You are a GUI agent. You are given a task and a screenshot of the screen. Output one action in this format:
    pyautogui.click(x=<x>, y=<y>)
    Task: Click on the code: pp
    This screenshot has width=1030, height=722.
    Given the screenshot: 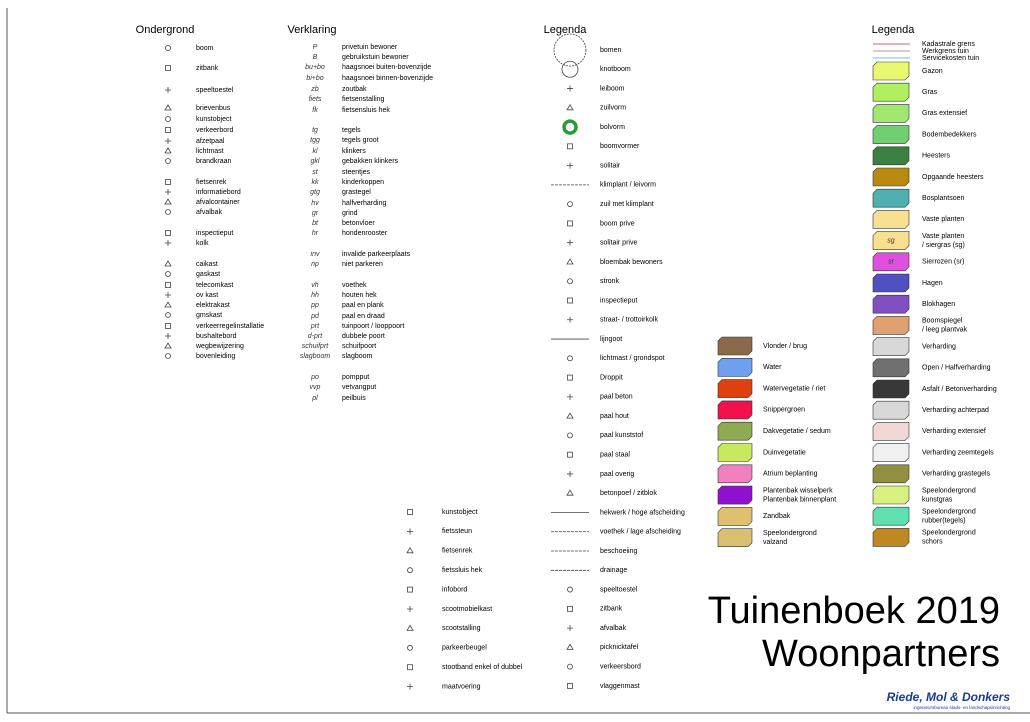 What is the action you would take?
    pyautogui.click(x=314, y=305)
    